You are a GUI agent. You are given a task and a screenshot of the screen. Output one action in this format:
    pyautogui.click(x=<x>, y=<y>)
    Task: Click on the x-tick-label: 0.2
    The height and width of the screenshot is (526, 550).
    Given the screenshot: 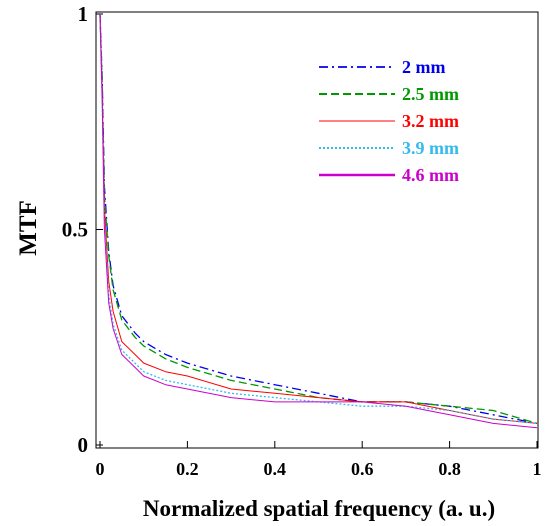 What is the action you would take?
    pyautogui.click(x=187, y=469)
    